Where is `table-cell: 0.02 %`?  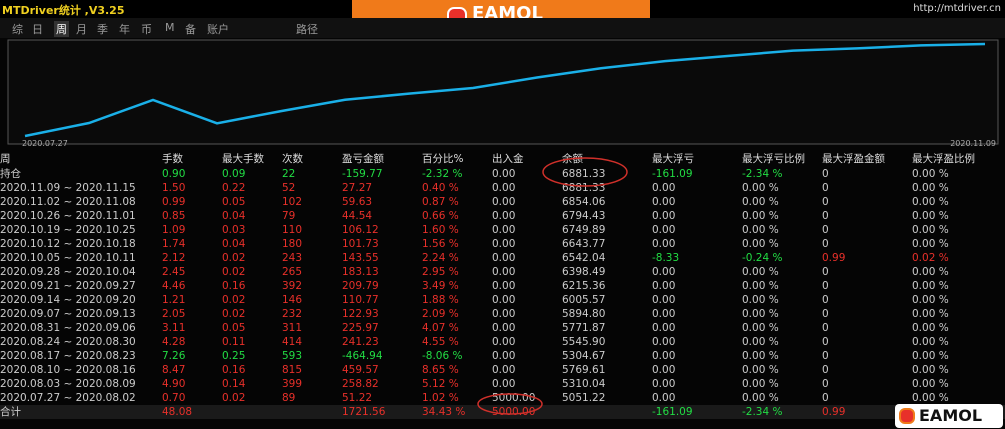
table-cell: 0.02 % is located at coordinates (930, 258).